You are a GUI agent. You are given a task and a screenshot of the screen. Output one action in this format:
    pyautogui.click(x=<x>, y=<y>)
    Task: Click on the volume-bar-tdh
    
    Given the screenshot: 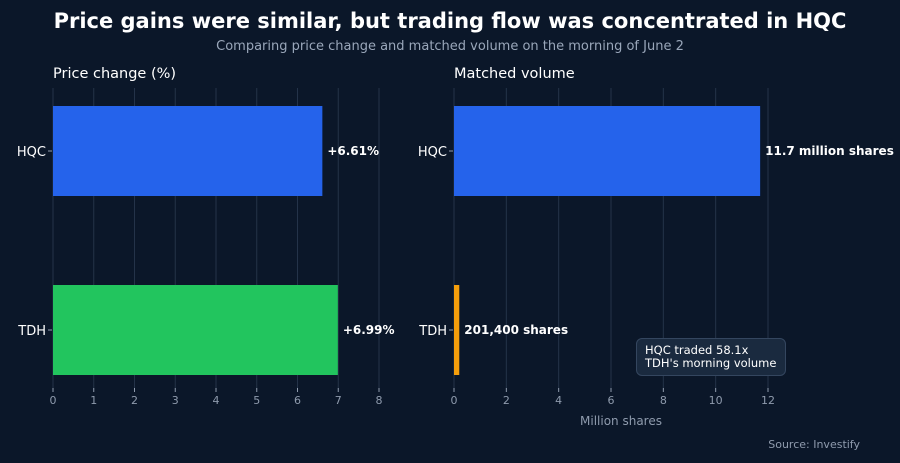 What is the action you would take?
    pyautogui.click(x=457, y=330)
    